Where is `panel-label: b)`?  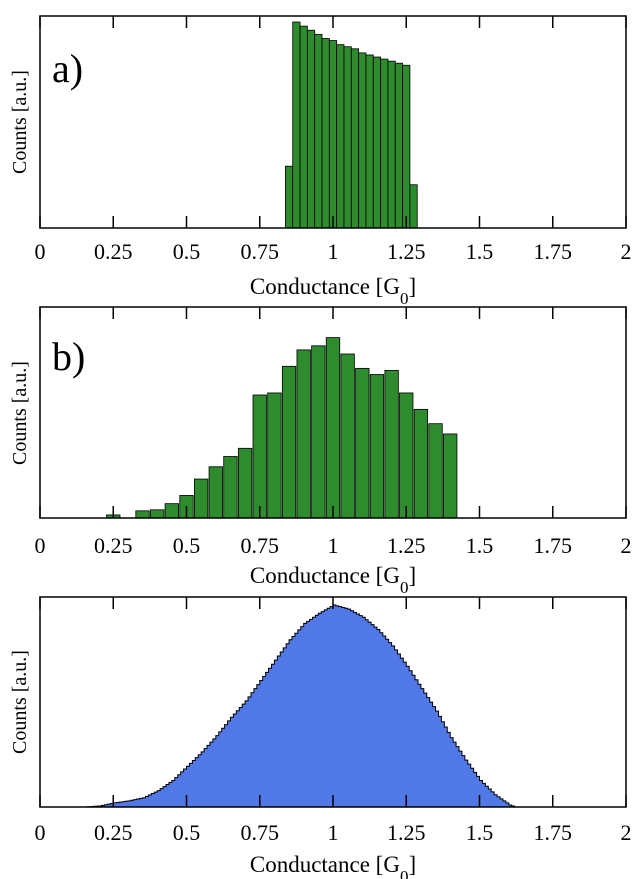 panel-label: b) is located at coordinates (68, 356).